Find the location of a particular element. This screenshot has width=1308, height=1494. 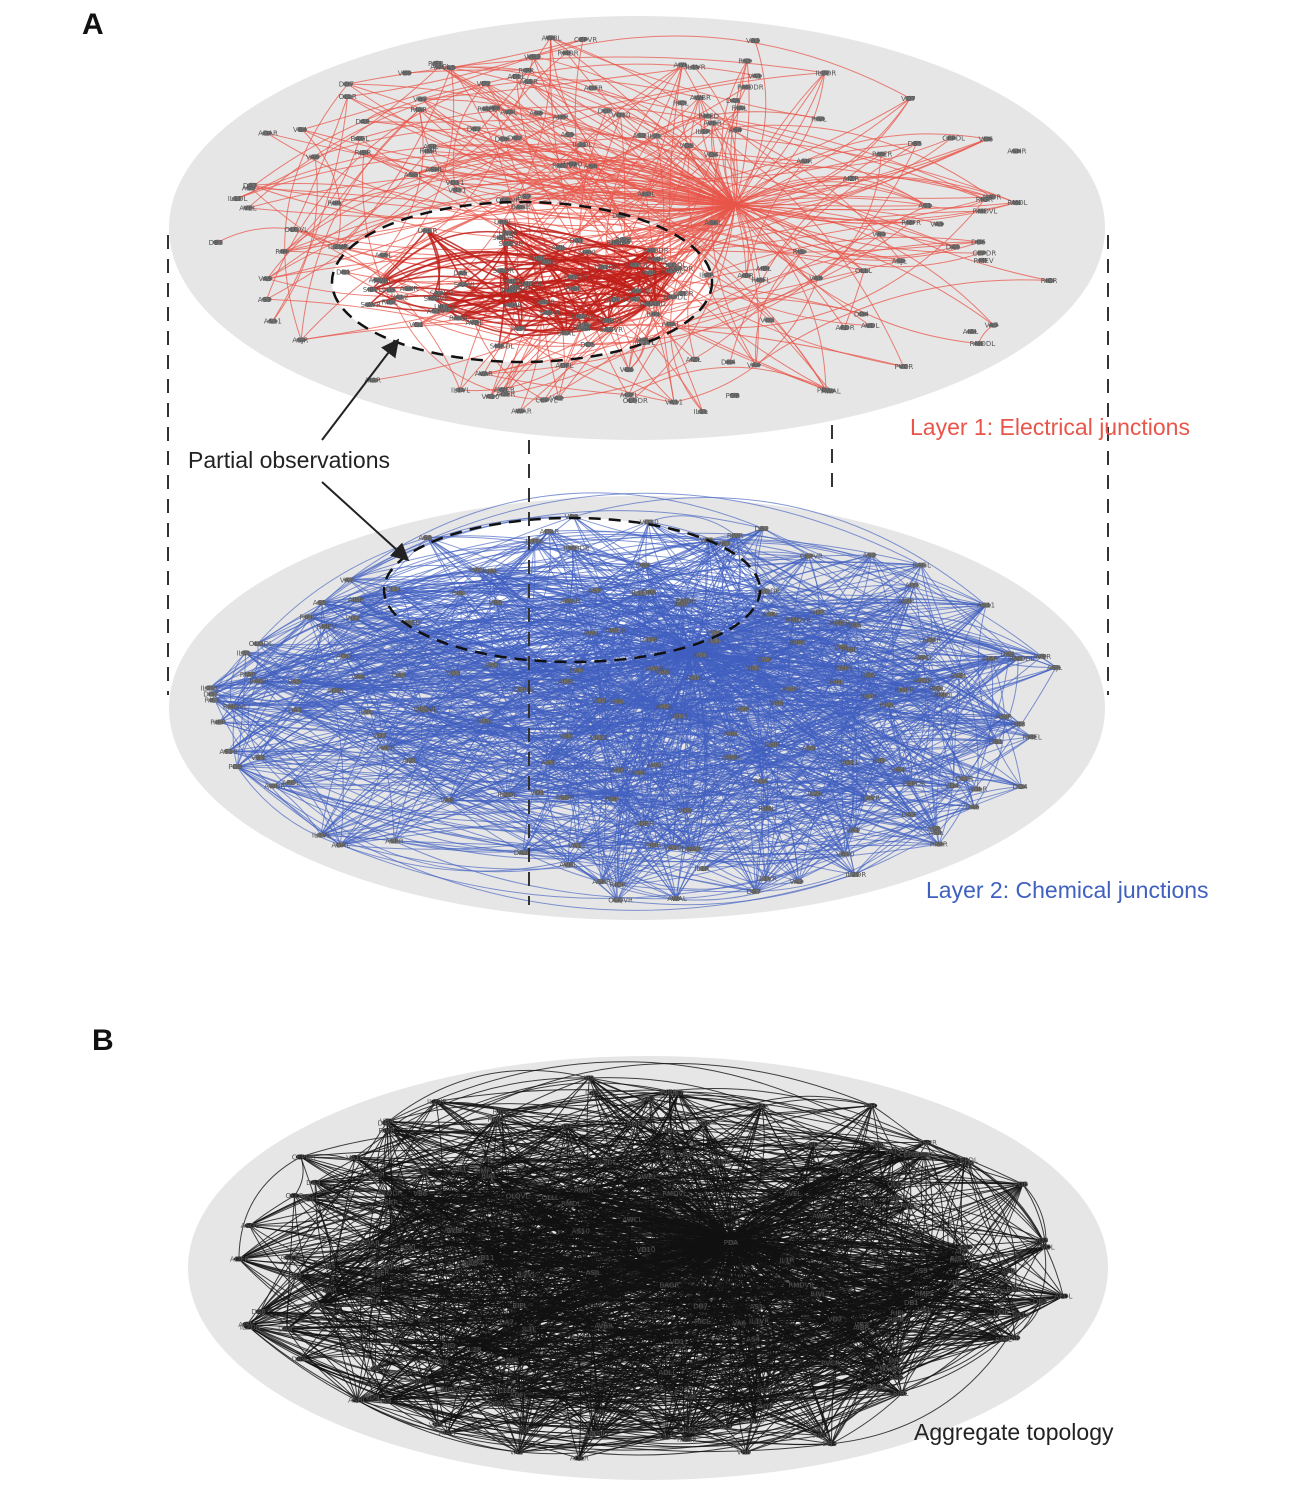

node-label: VD9 is located at coordinates (686, 146).